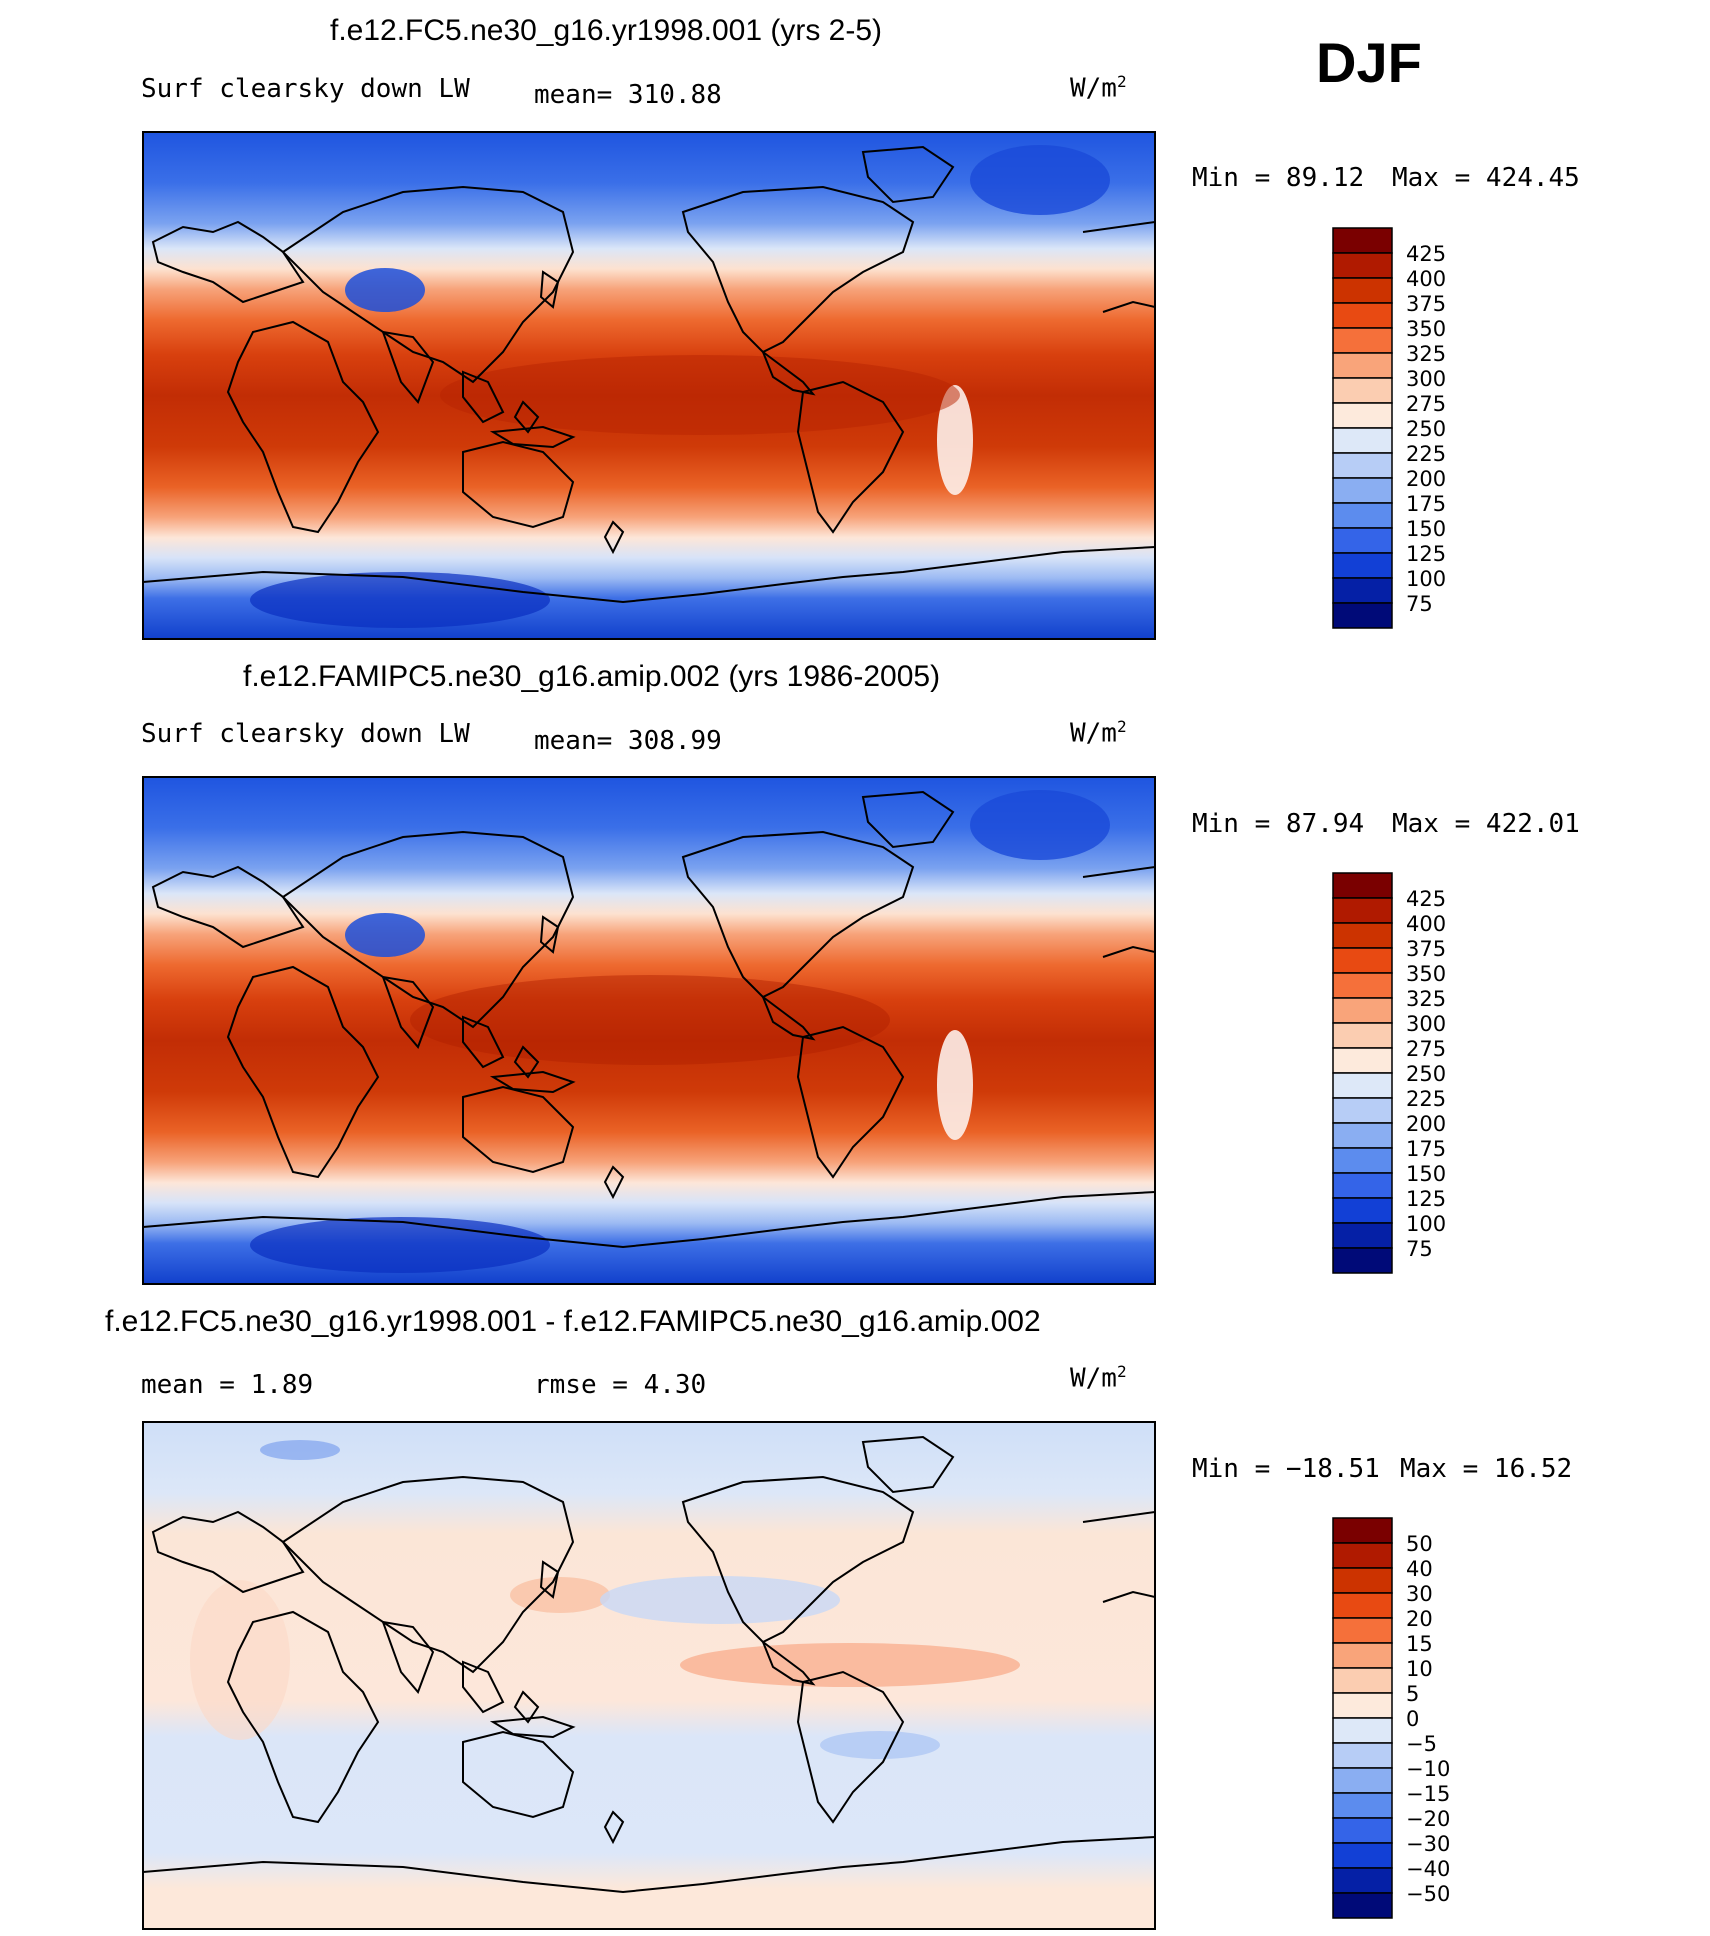  Describe the element at coordinates (1421, 1744) in the screenshot. I see `colorbar-3-tick-label: −5` at that location.